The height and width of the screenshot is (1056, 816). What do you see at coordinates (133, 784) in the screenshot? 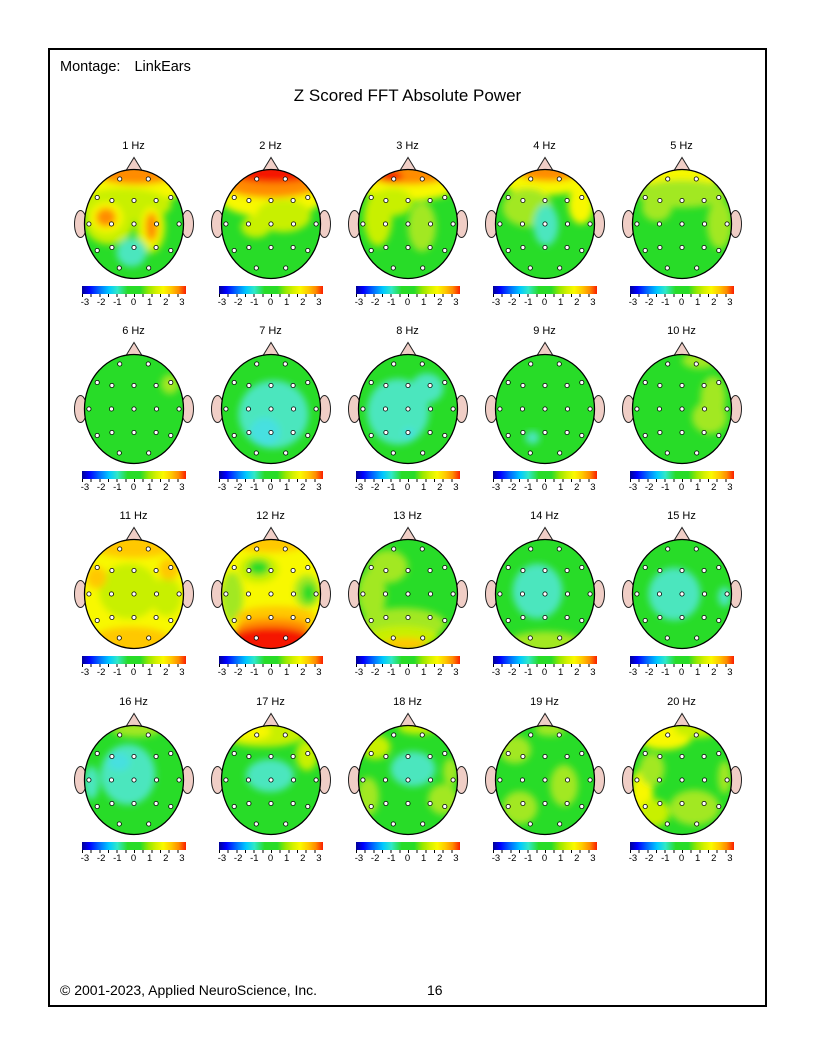
I see `topomap-cell-16hz: 16 Hz -3 -2 -1 0 1 2 3` at bounding box center [133, 784].